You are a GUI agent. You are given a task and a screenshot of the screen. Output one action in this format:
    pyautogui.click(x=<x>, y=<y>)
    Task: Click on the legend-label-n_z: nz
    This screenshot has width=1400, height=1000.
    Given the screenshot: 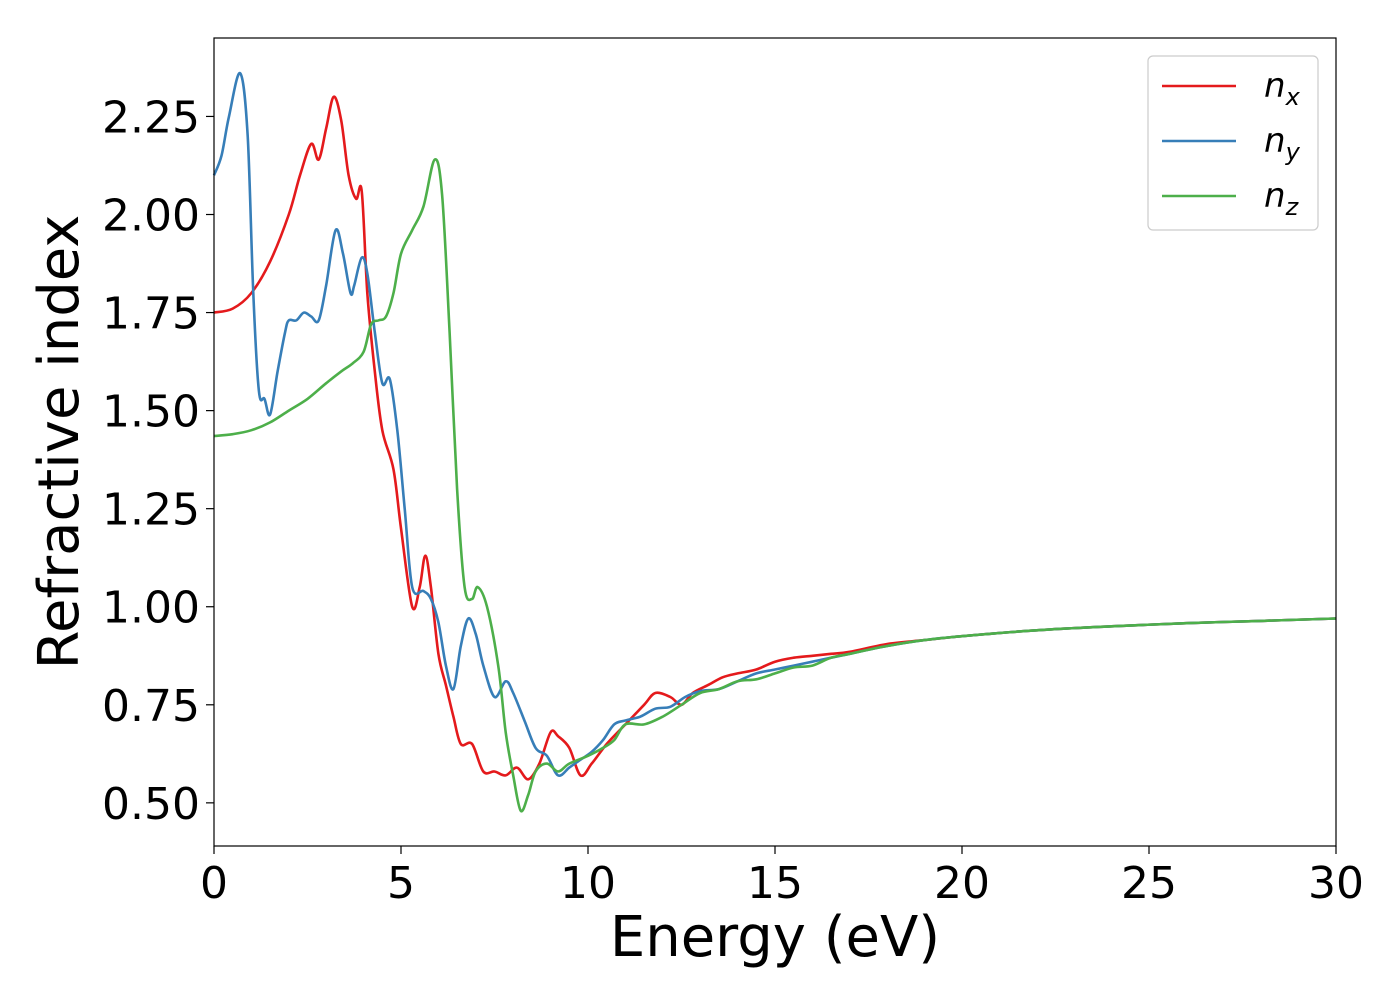 What is the action you would take?
    pyautogui.click(x=1282, y=198)
    